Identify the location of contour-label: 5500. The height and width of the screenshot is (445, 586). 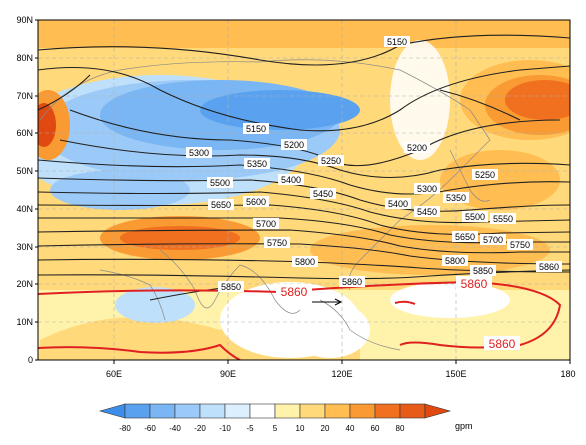
(475, 216).